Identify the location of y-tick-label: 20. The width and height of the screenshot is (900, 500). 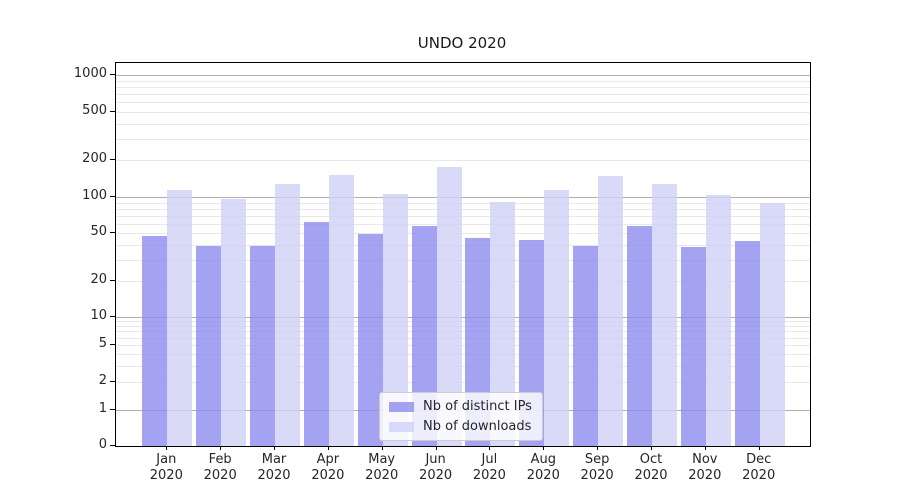
(98, 279).